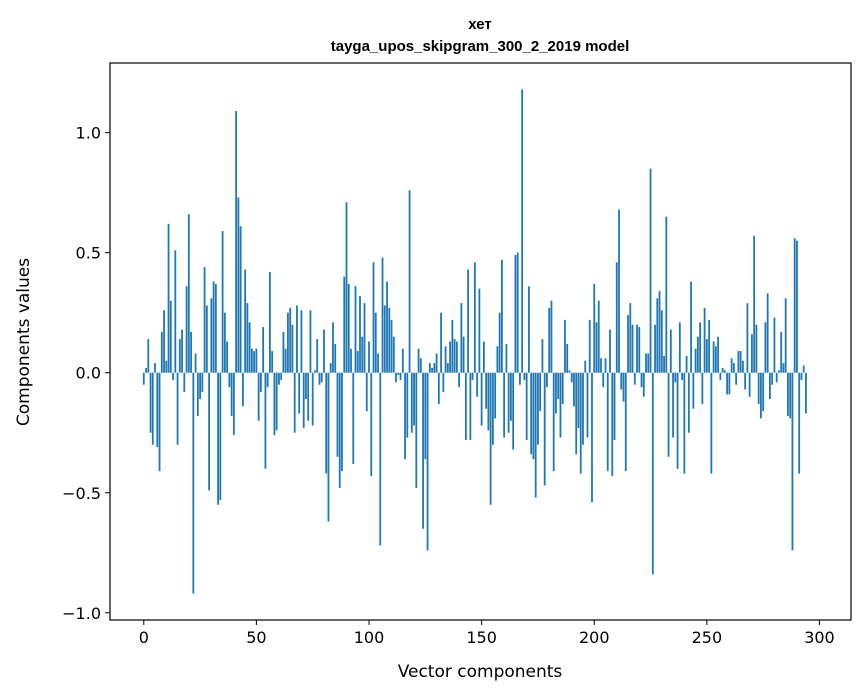  Describe the element at coordinates (594, 637) in the screenshot. I see `x-tick-label: 200` at that location.